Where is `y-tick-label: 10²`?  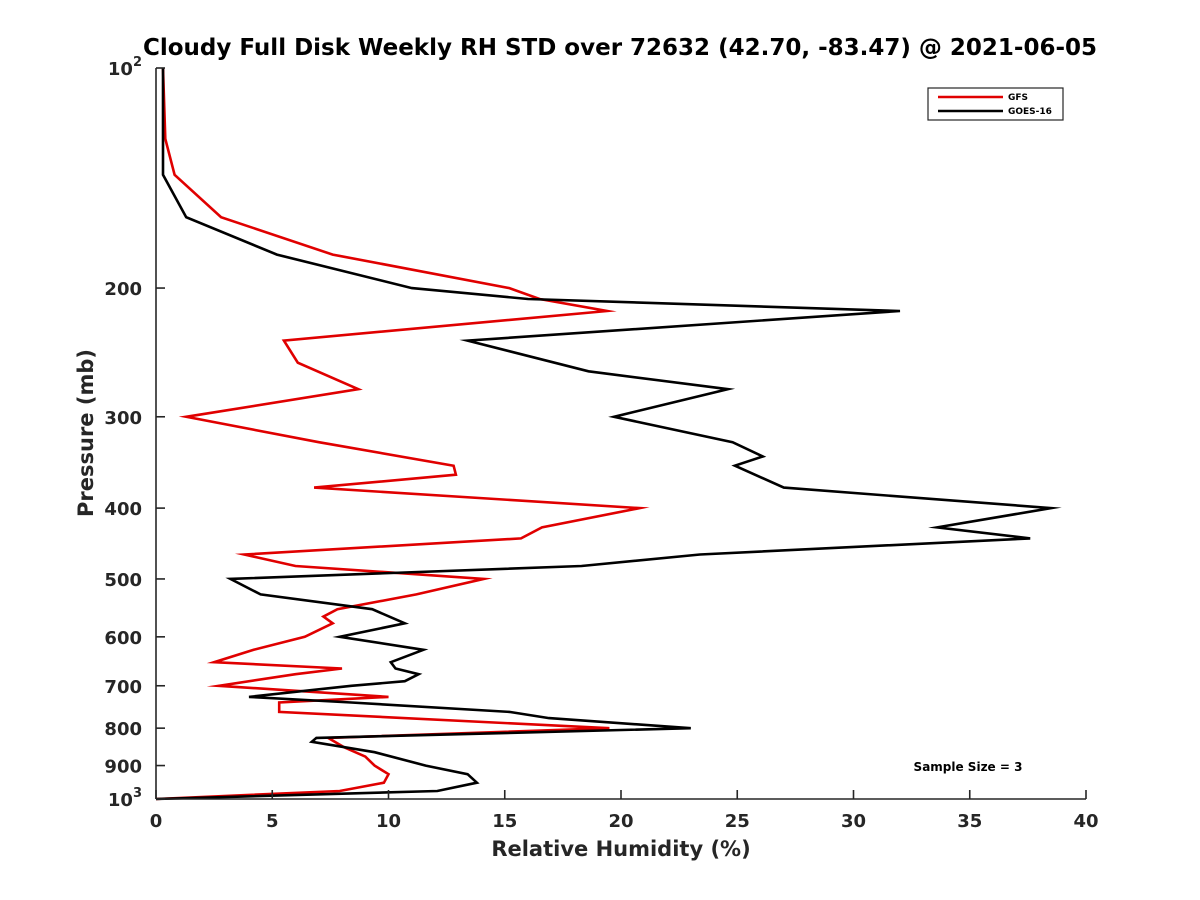
y-tick-label: 10² is located at coordinates (125, 67).